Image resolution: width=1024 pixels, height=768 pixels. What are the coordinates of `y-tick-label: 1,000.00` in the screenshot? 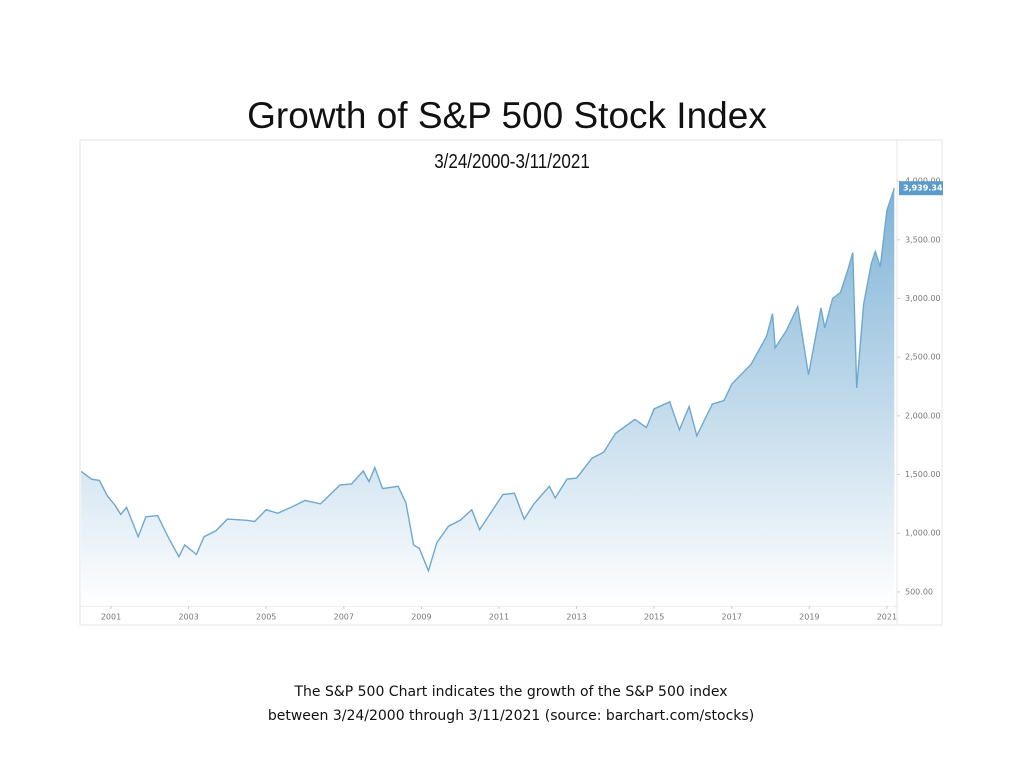 It's located at (923, 533).